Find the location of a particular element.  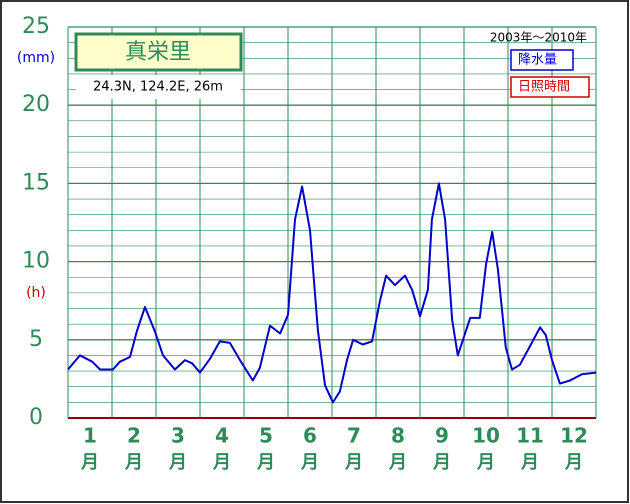

y-tick-label: 5 is located at coordinates (36, 339).